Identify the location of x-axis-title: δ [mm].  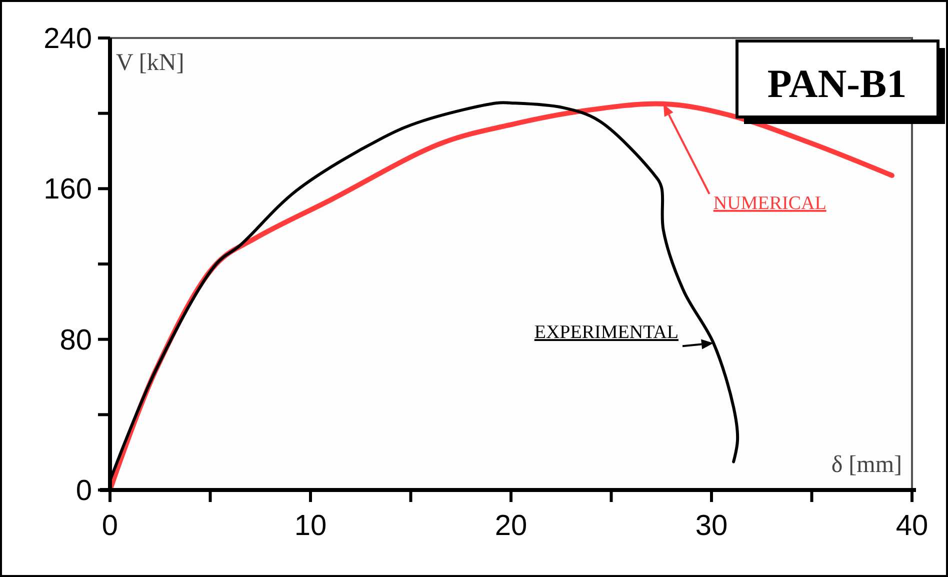
(866, 465).